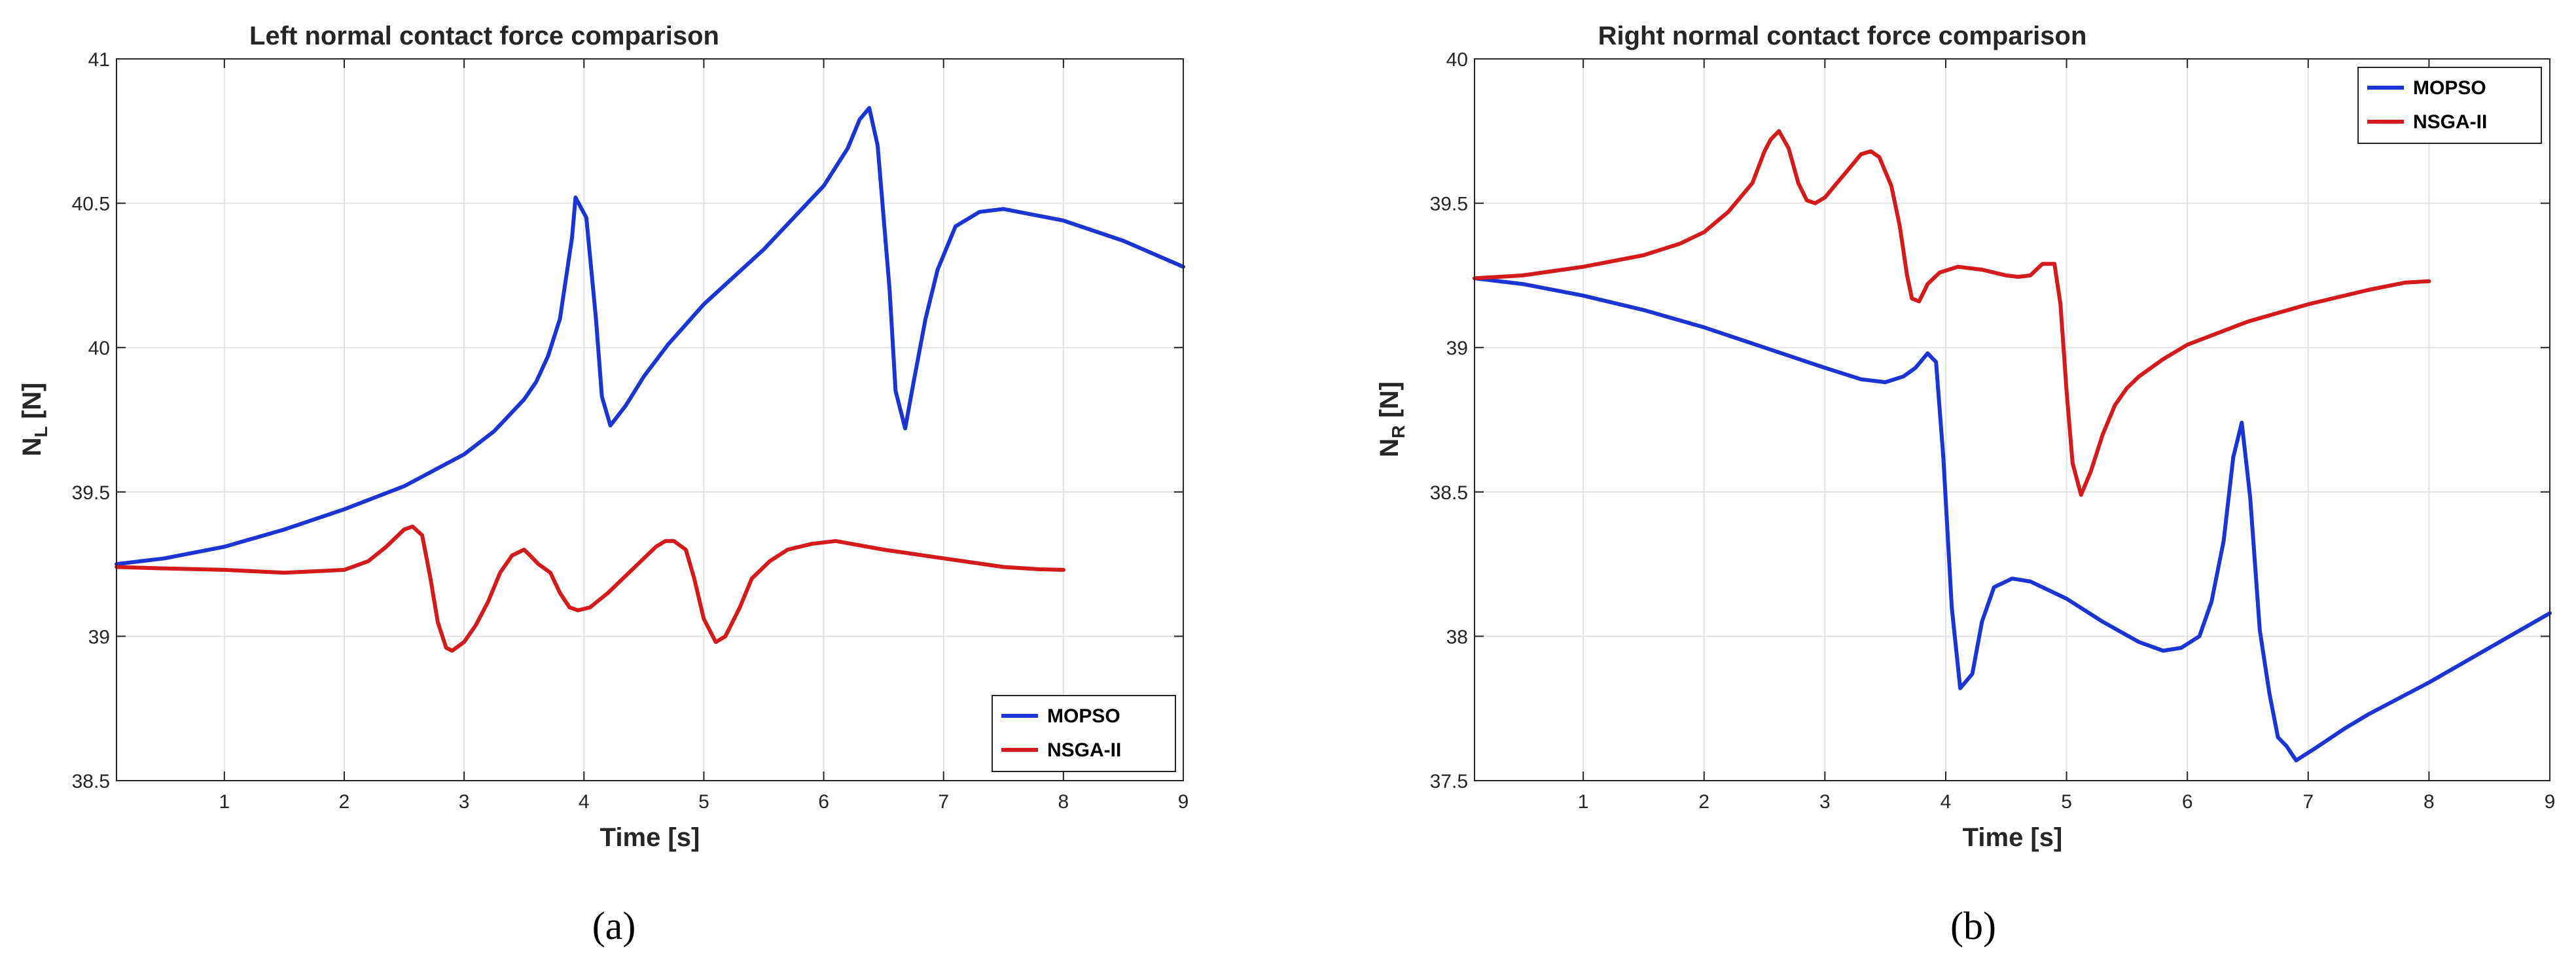 Image resolution: width=2576 pixels, height=973 pixels. I want to click on y-axis-label: NL [N], so click(34, 420).